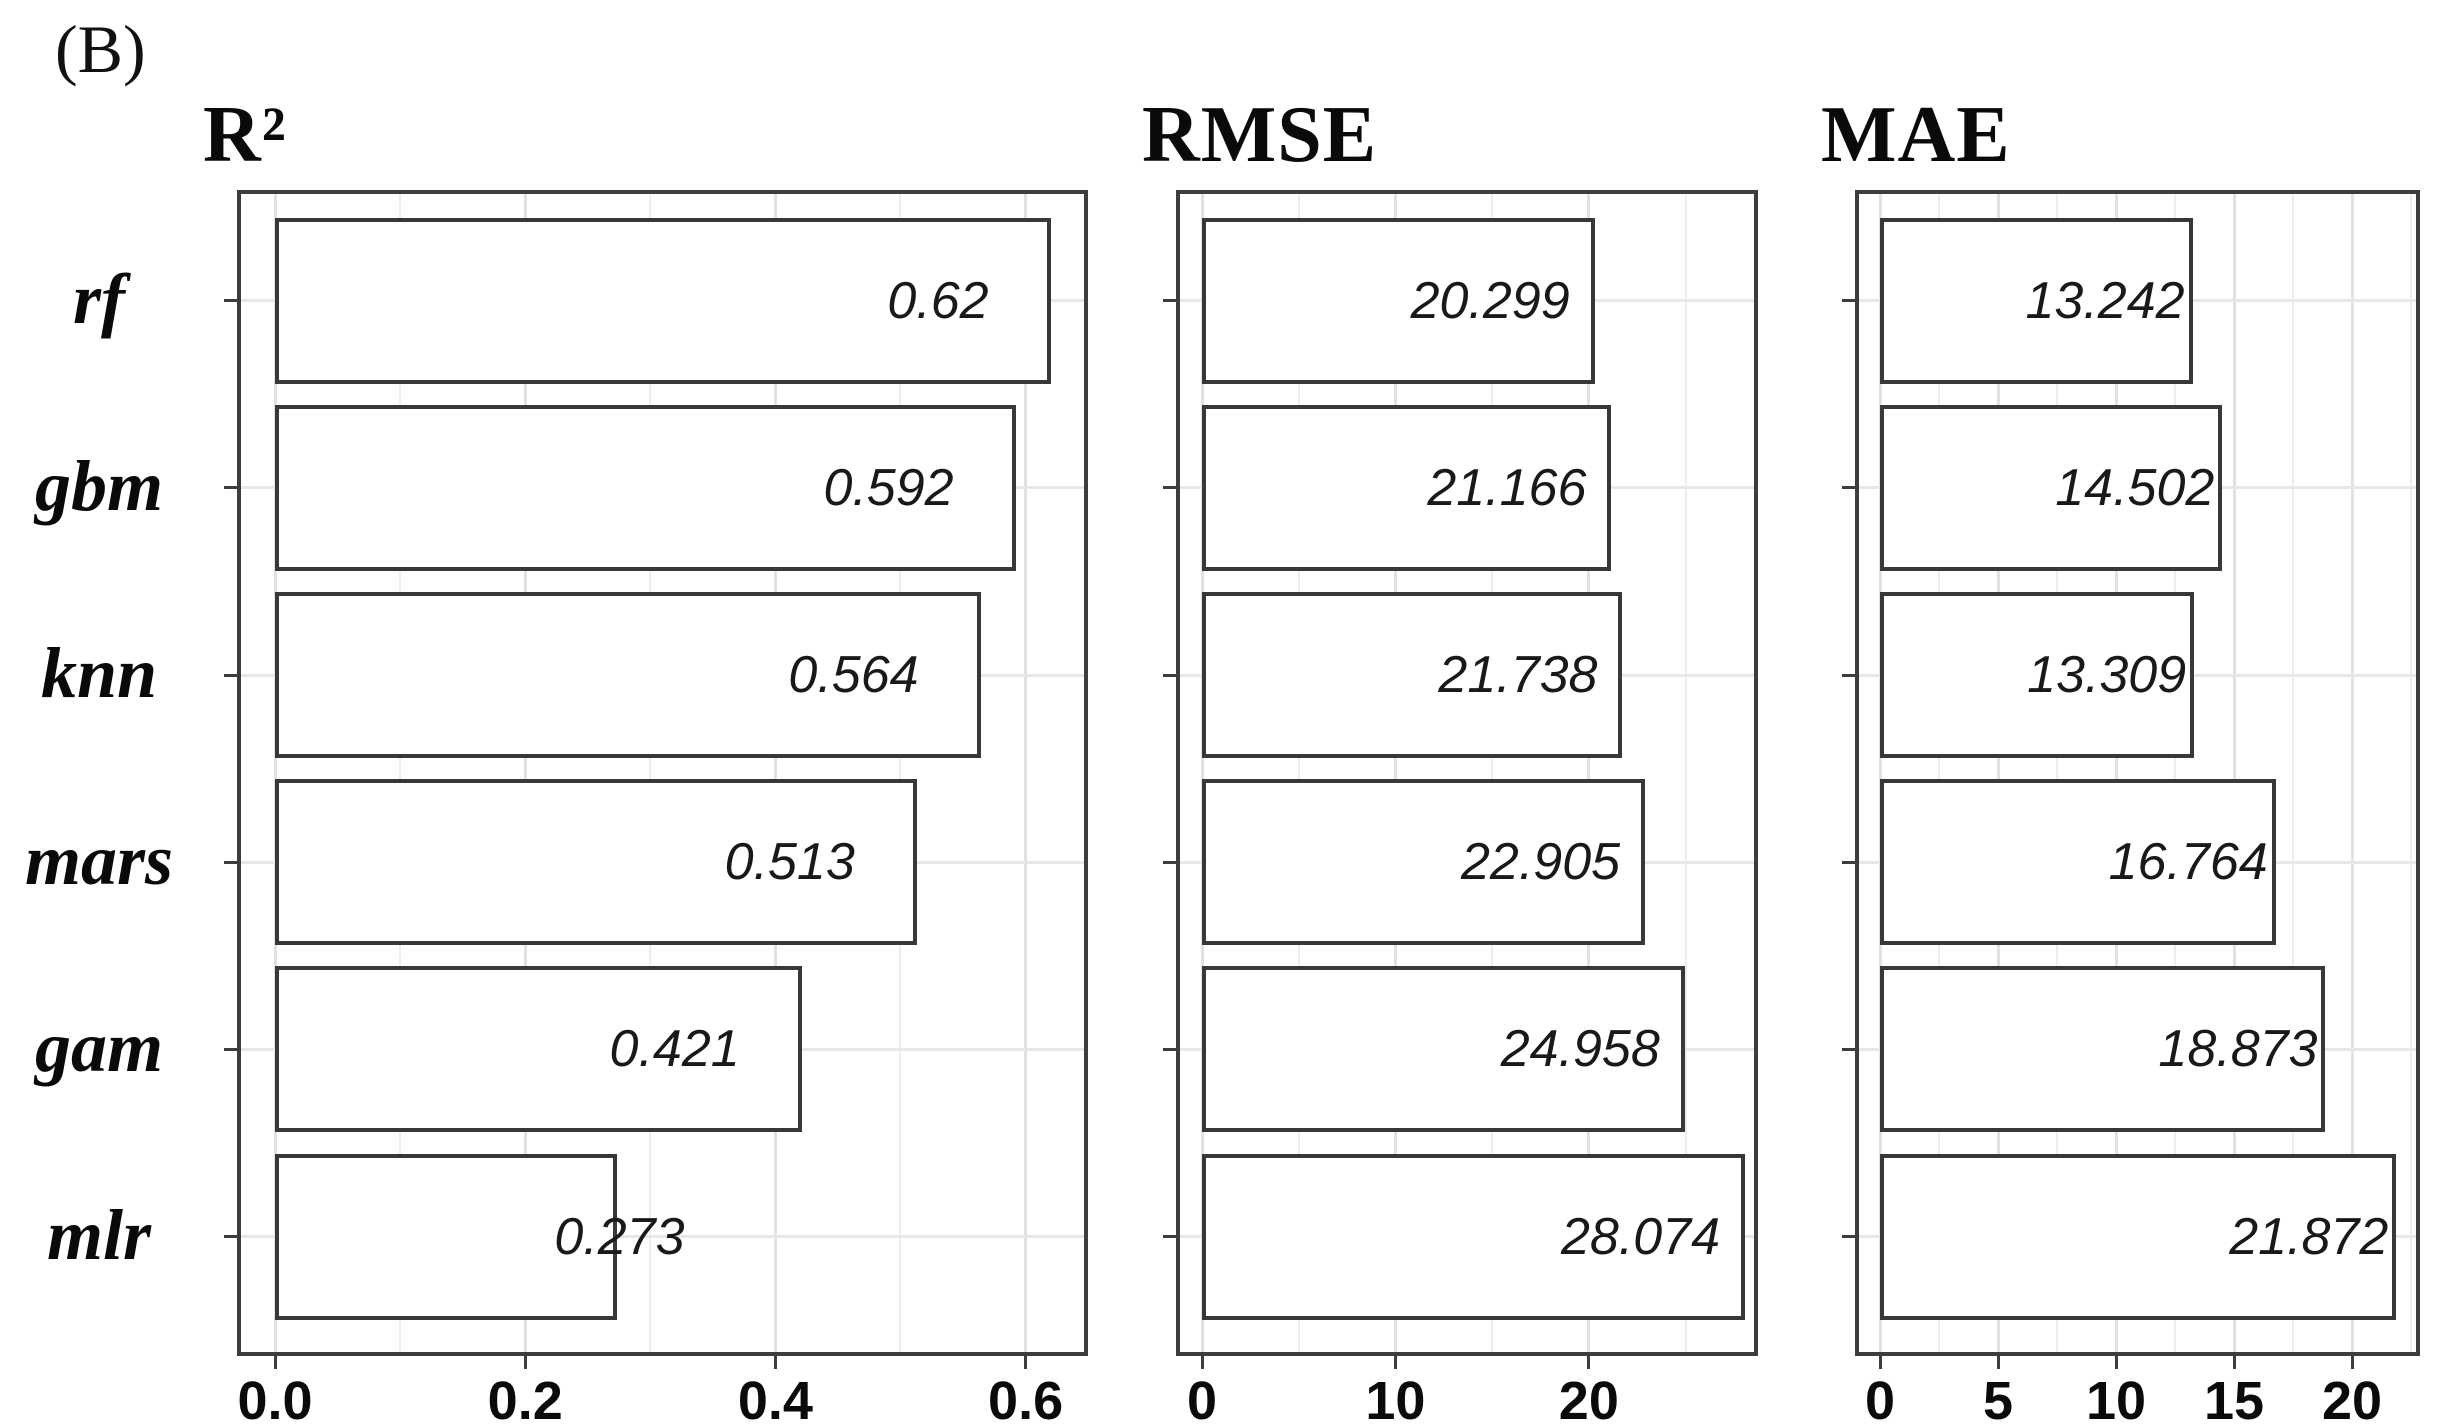 This screenshot has height=1426, width=2455. I want to click on bar-value-label: 16.764, so click(2188, 862).